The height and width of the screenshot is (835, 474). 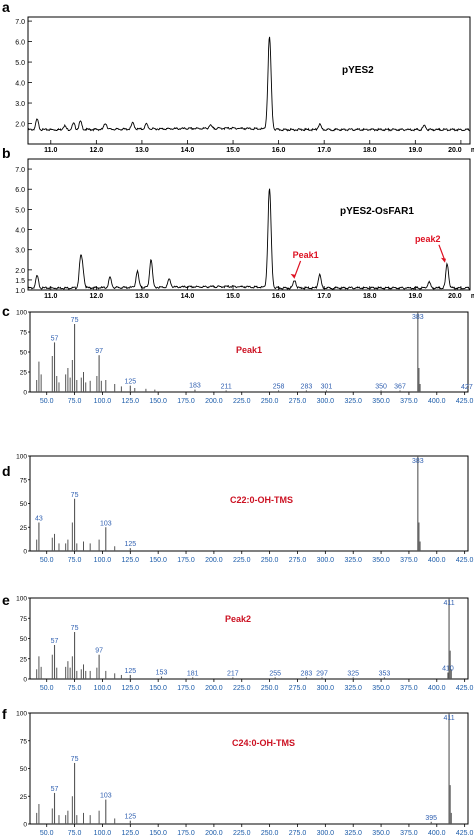 What do you see at coordinates (306, 255) in the screenshot?
I see `peak-annotation-label: Peak1` at bounding box center [306, 255].